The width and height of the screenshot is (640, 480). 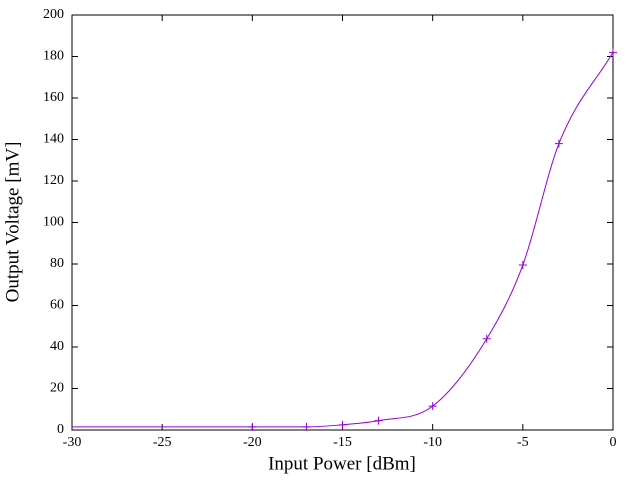 I want to click on y-tick-label: 60, so click(x=57, y=305).